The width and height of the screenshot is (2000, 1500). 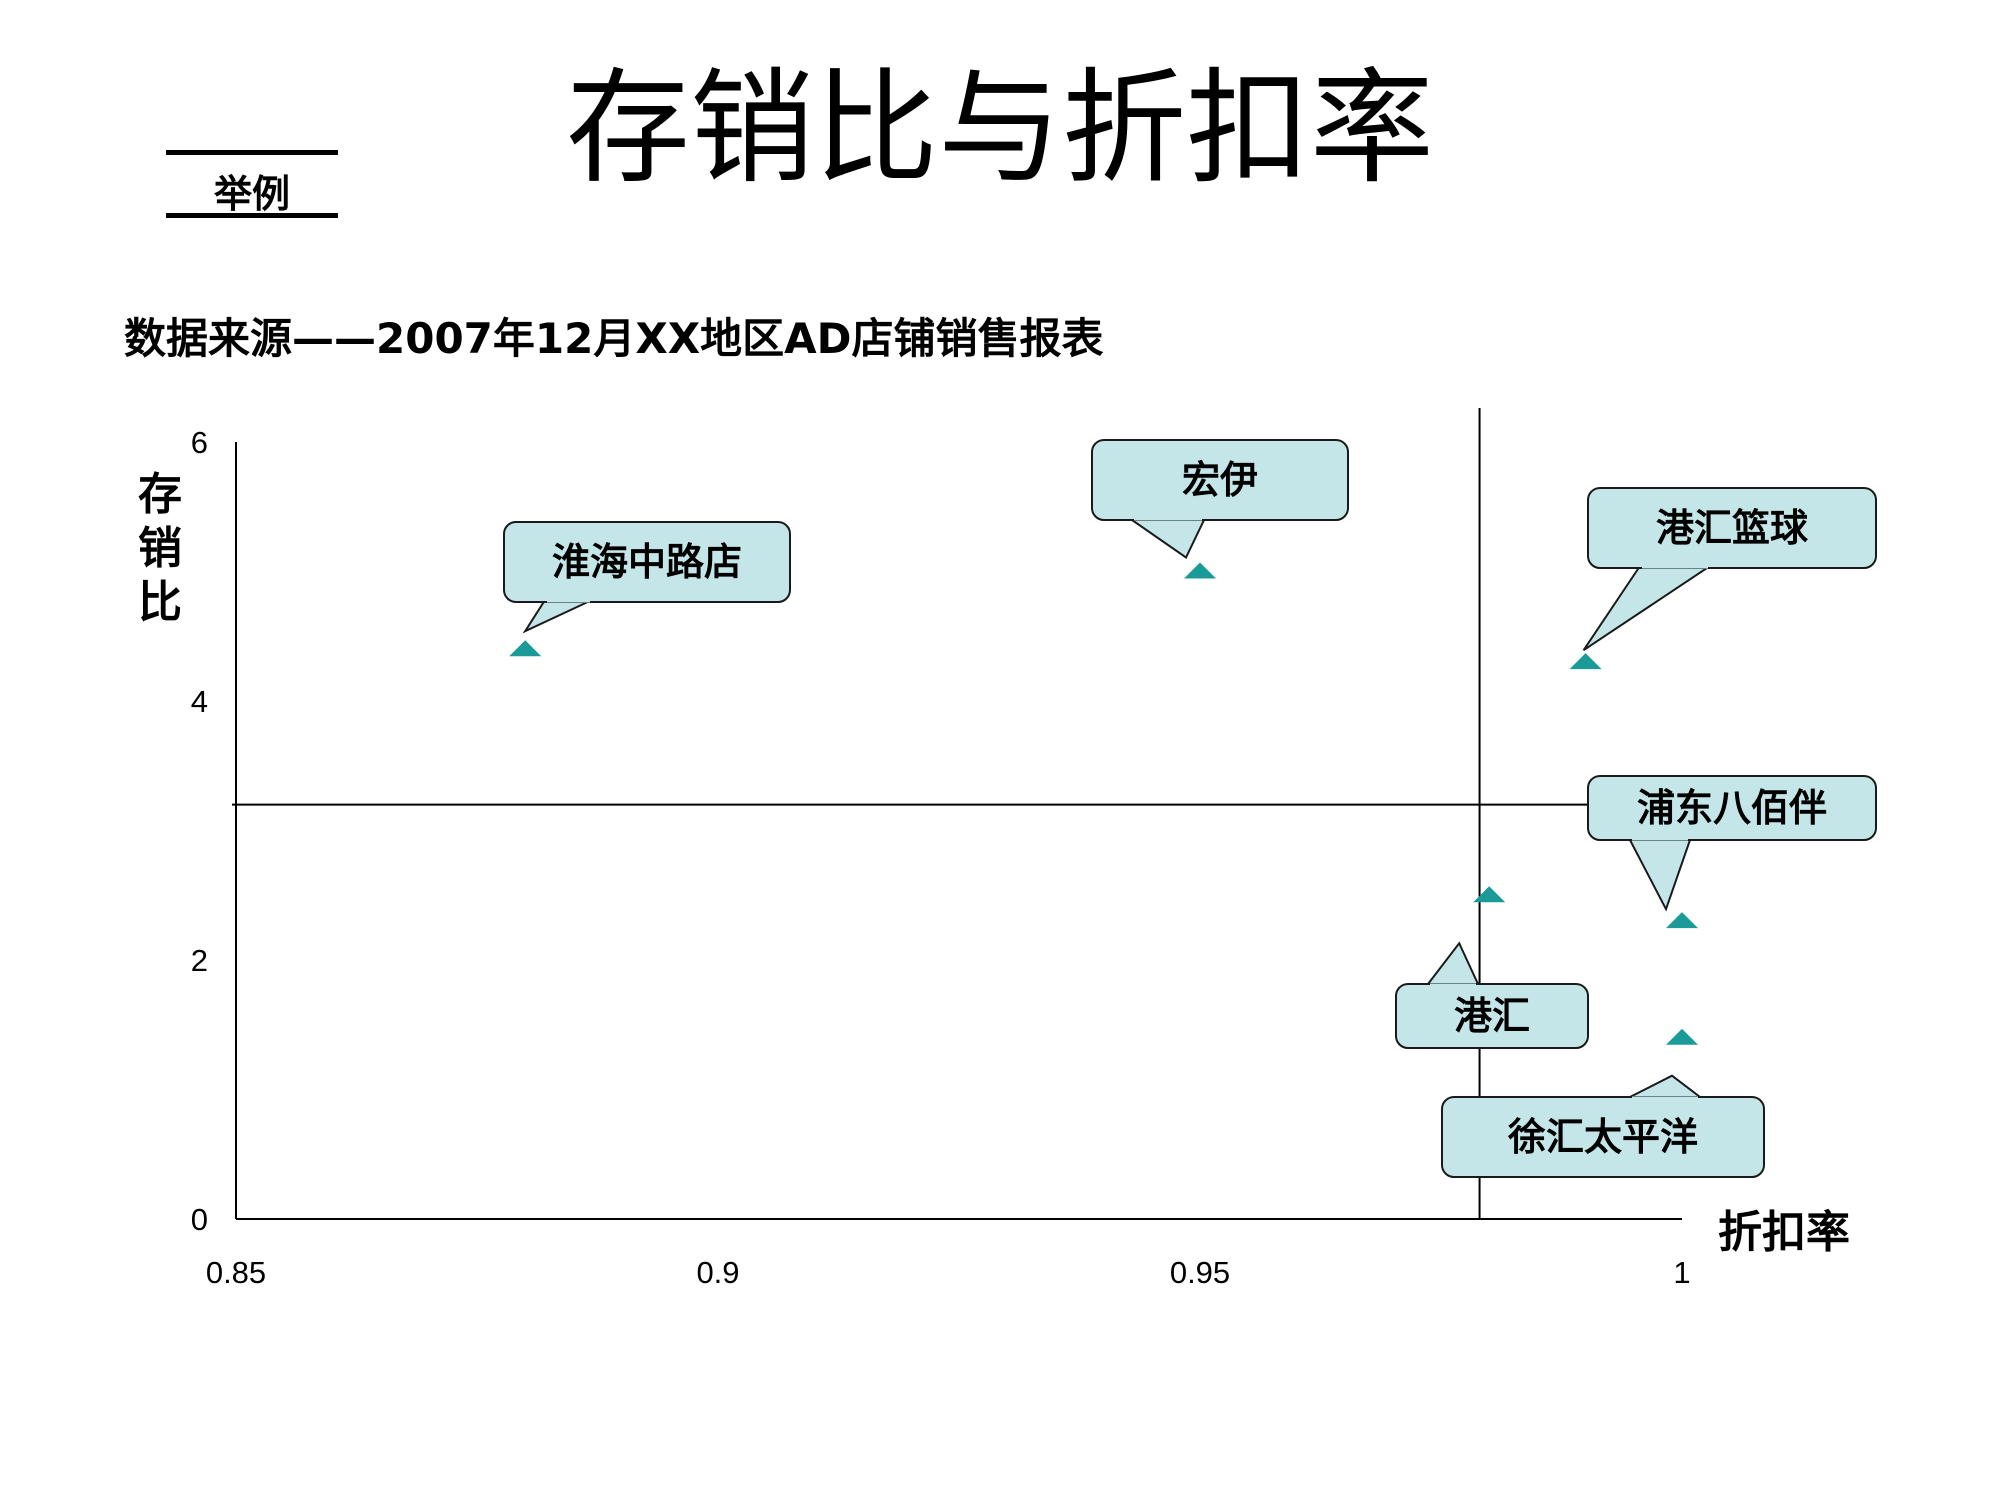 What do you see at coordinates (251, 193) in the screenshot?
I see `example-label: 举例` at bounding box center [251, 193].